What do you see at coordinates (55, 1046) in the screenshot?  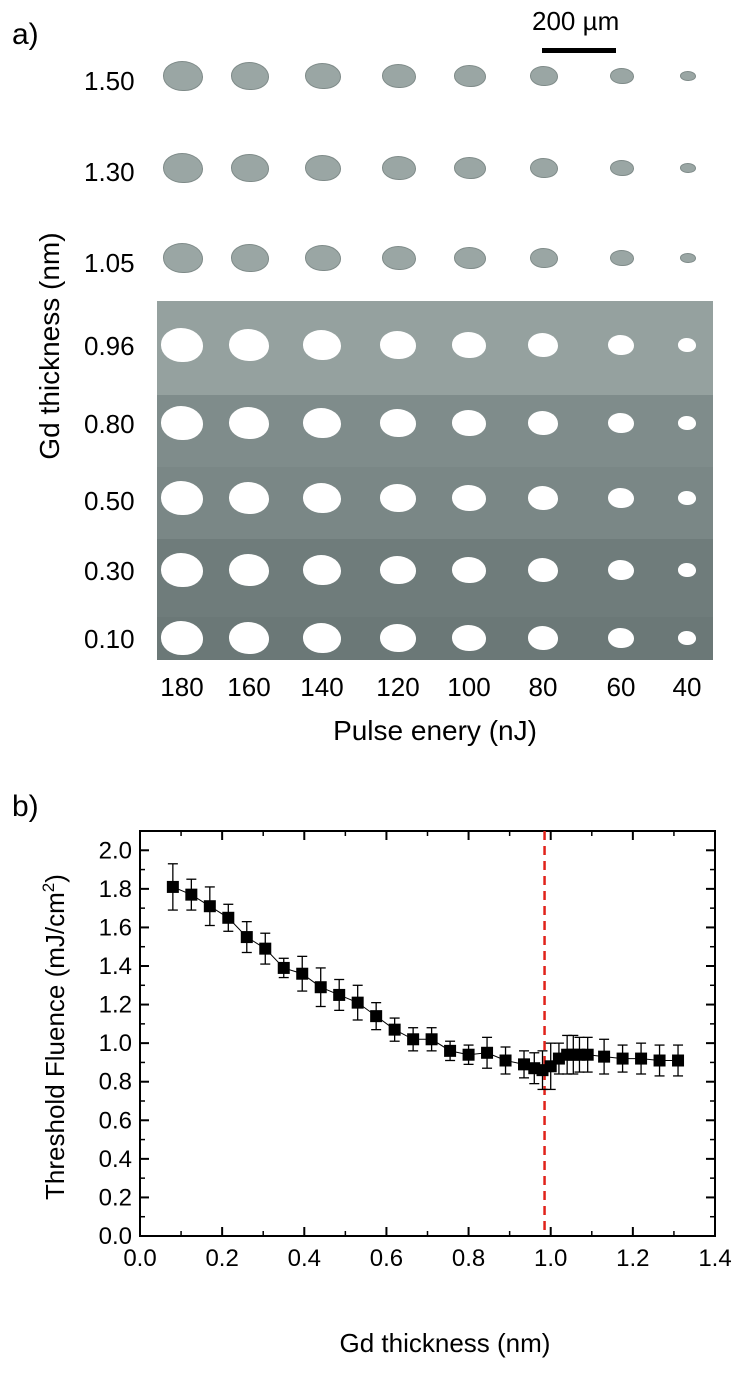 I see `chart-ylabel-main: Threshold Fluence (mJ/cm` at bounding box center [55, 1046].